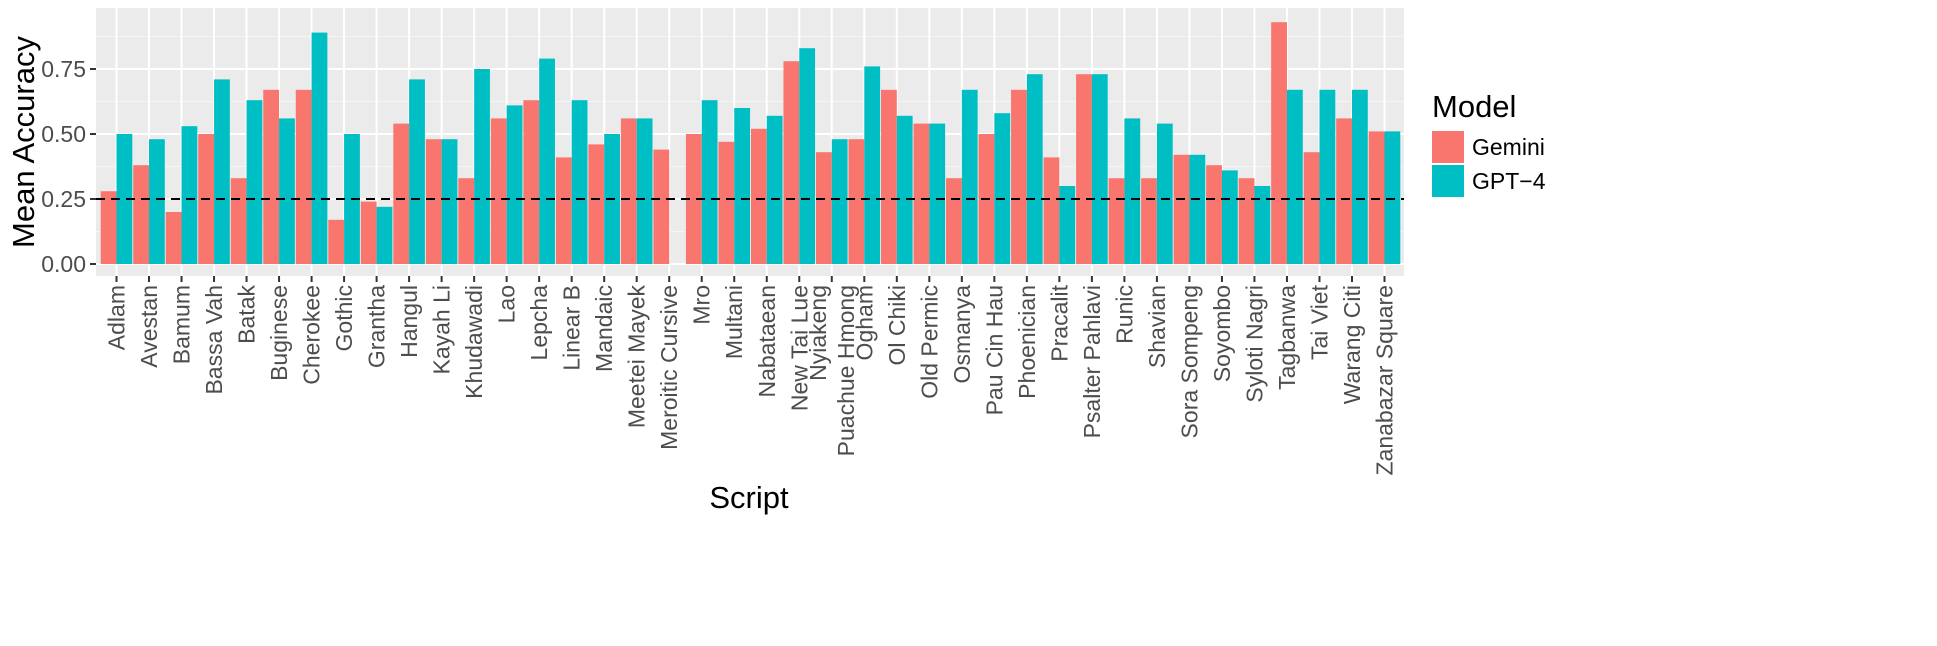  I want to click on x-tick-label: Ol Chiki, so click(897, 325).